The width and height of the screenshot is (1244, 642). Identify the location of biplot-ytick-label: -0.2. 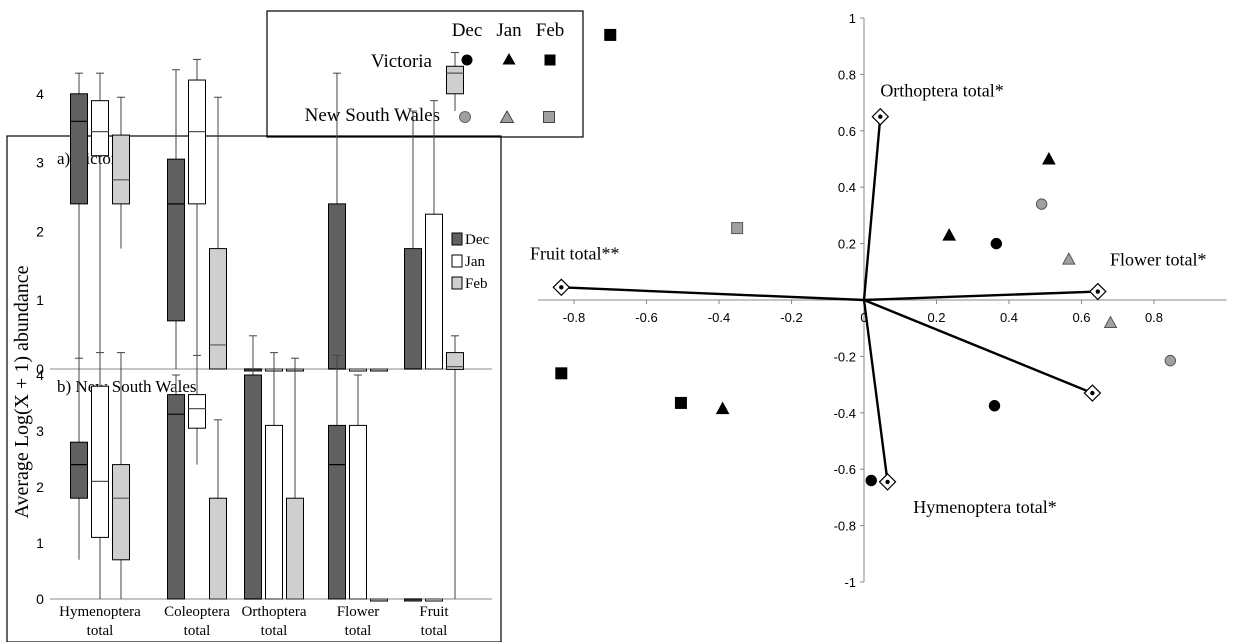
(845, 356).